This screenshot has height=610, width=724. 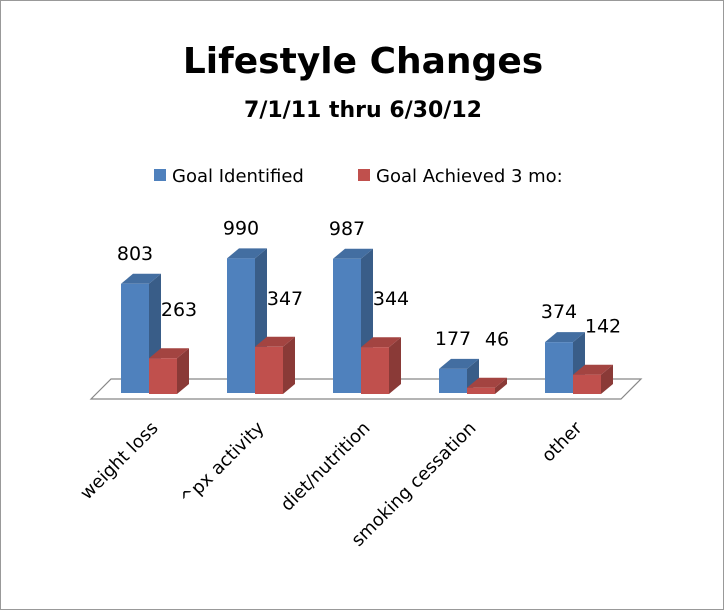 I want to click on chart-subtitle: 7/1/11 thru 6/30/12, so click(x=363, y=110).